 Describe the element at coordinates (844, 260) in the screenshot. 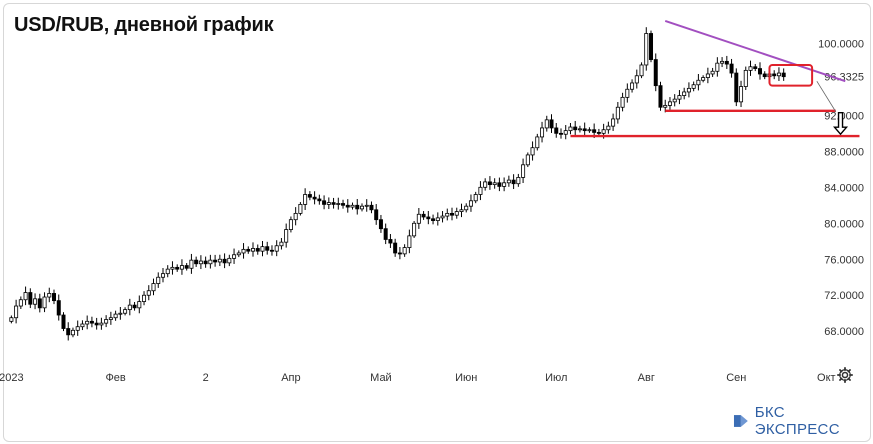

I see `y-tick-label: 76.0000` at that location.